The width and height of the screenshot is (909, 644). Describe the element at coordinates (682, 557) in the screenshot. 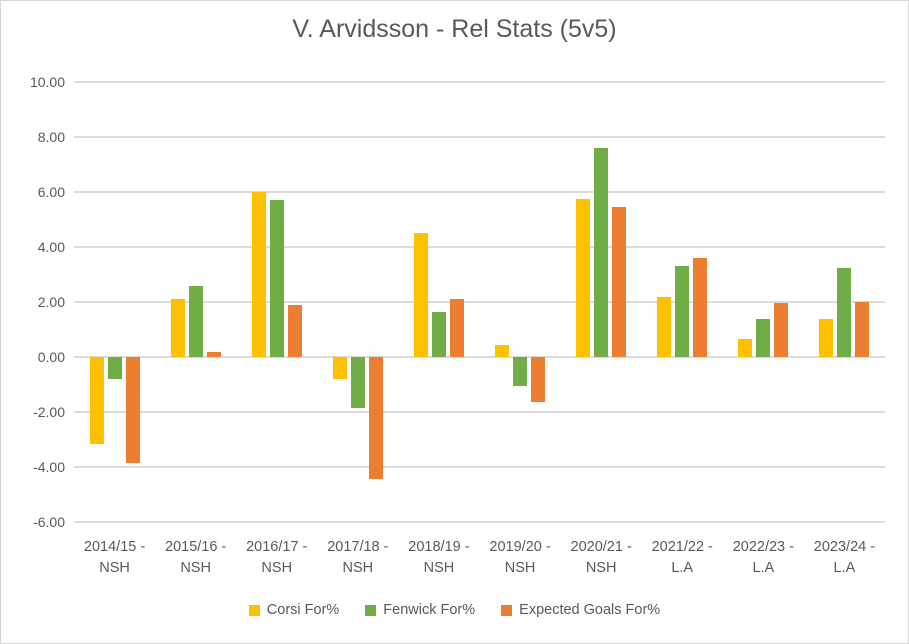

I see `x-axis-label: 2021/22 - L.A` at that location.